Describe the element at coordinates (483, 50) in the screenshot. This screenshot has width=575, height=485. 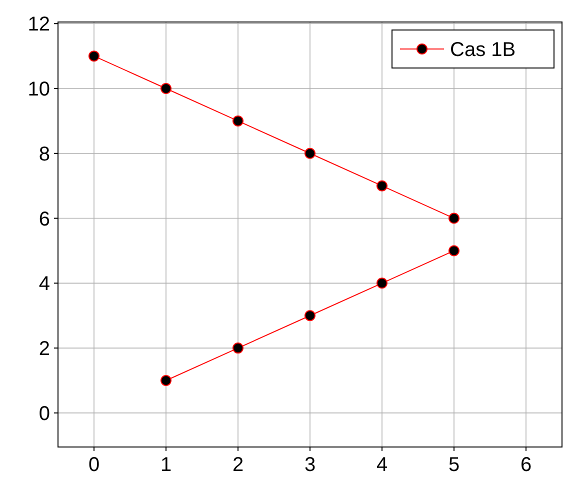
I see `legend-label: Cas 1B` at that location.